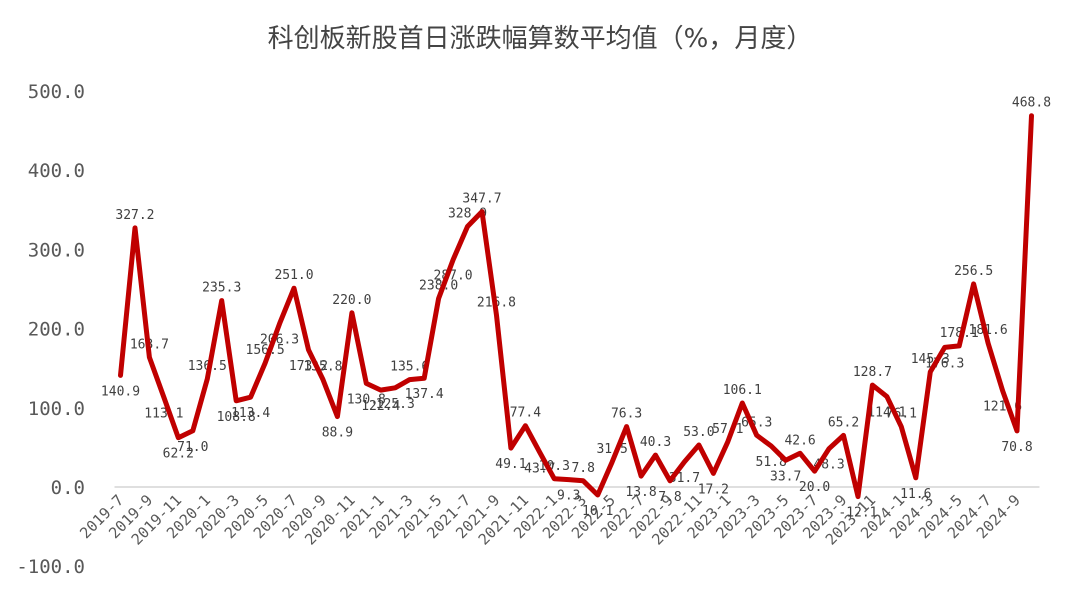  What do you see at coordinates (453, 276) in the screenshot?
I see `data-label: 287.0` at bounding box center [453, 276].